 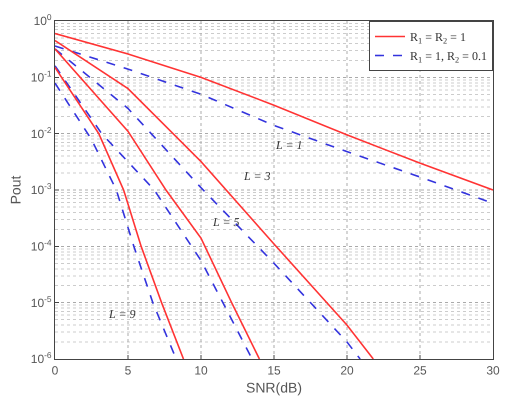 What do you see at coordinates (41, 245) in the screenshot?
I see `y-tick-label: 10$^{-4}$` at bounding box center [41, 245].